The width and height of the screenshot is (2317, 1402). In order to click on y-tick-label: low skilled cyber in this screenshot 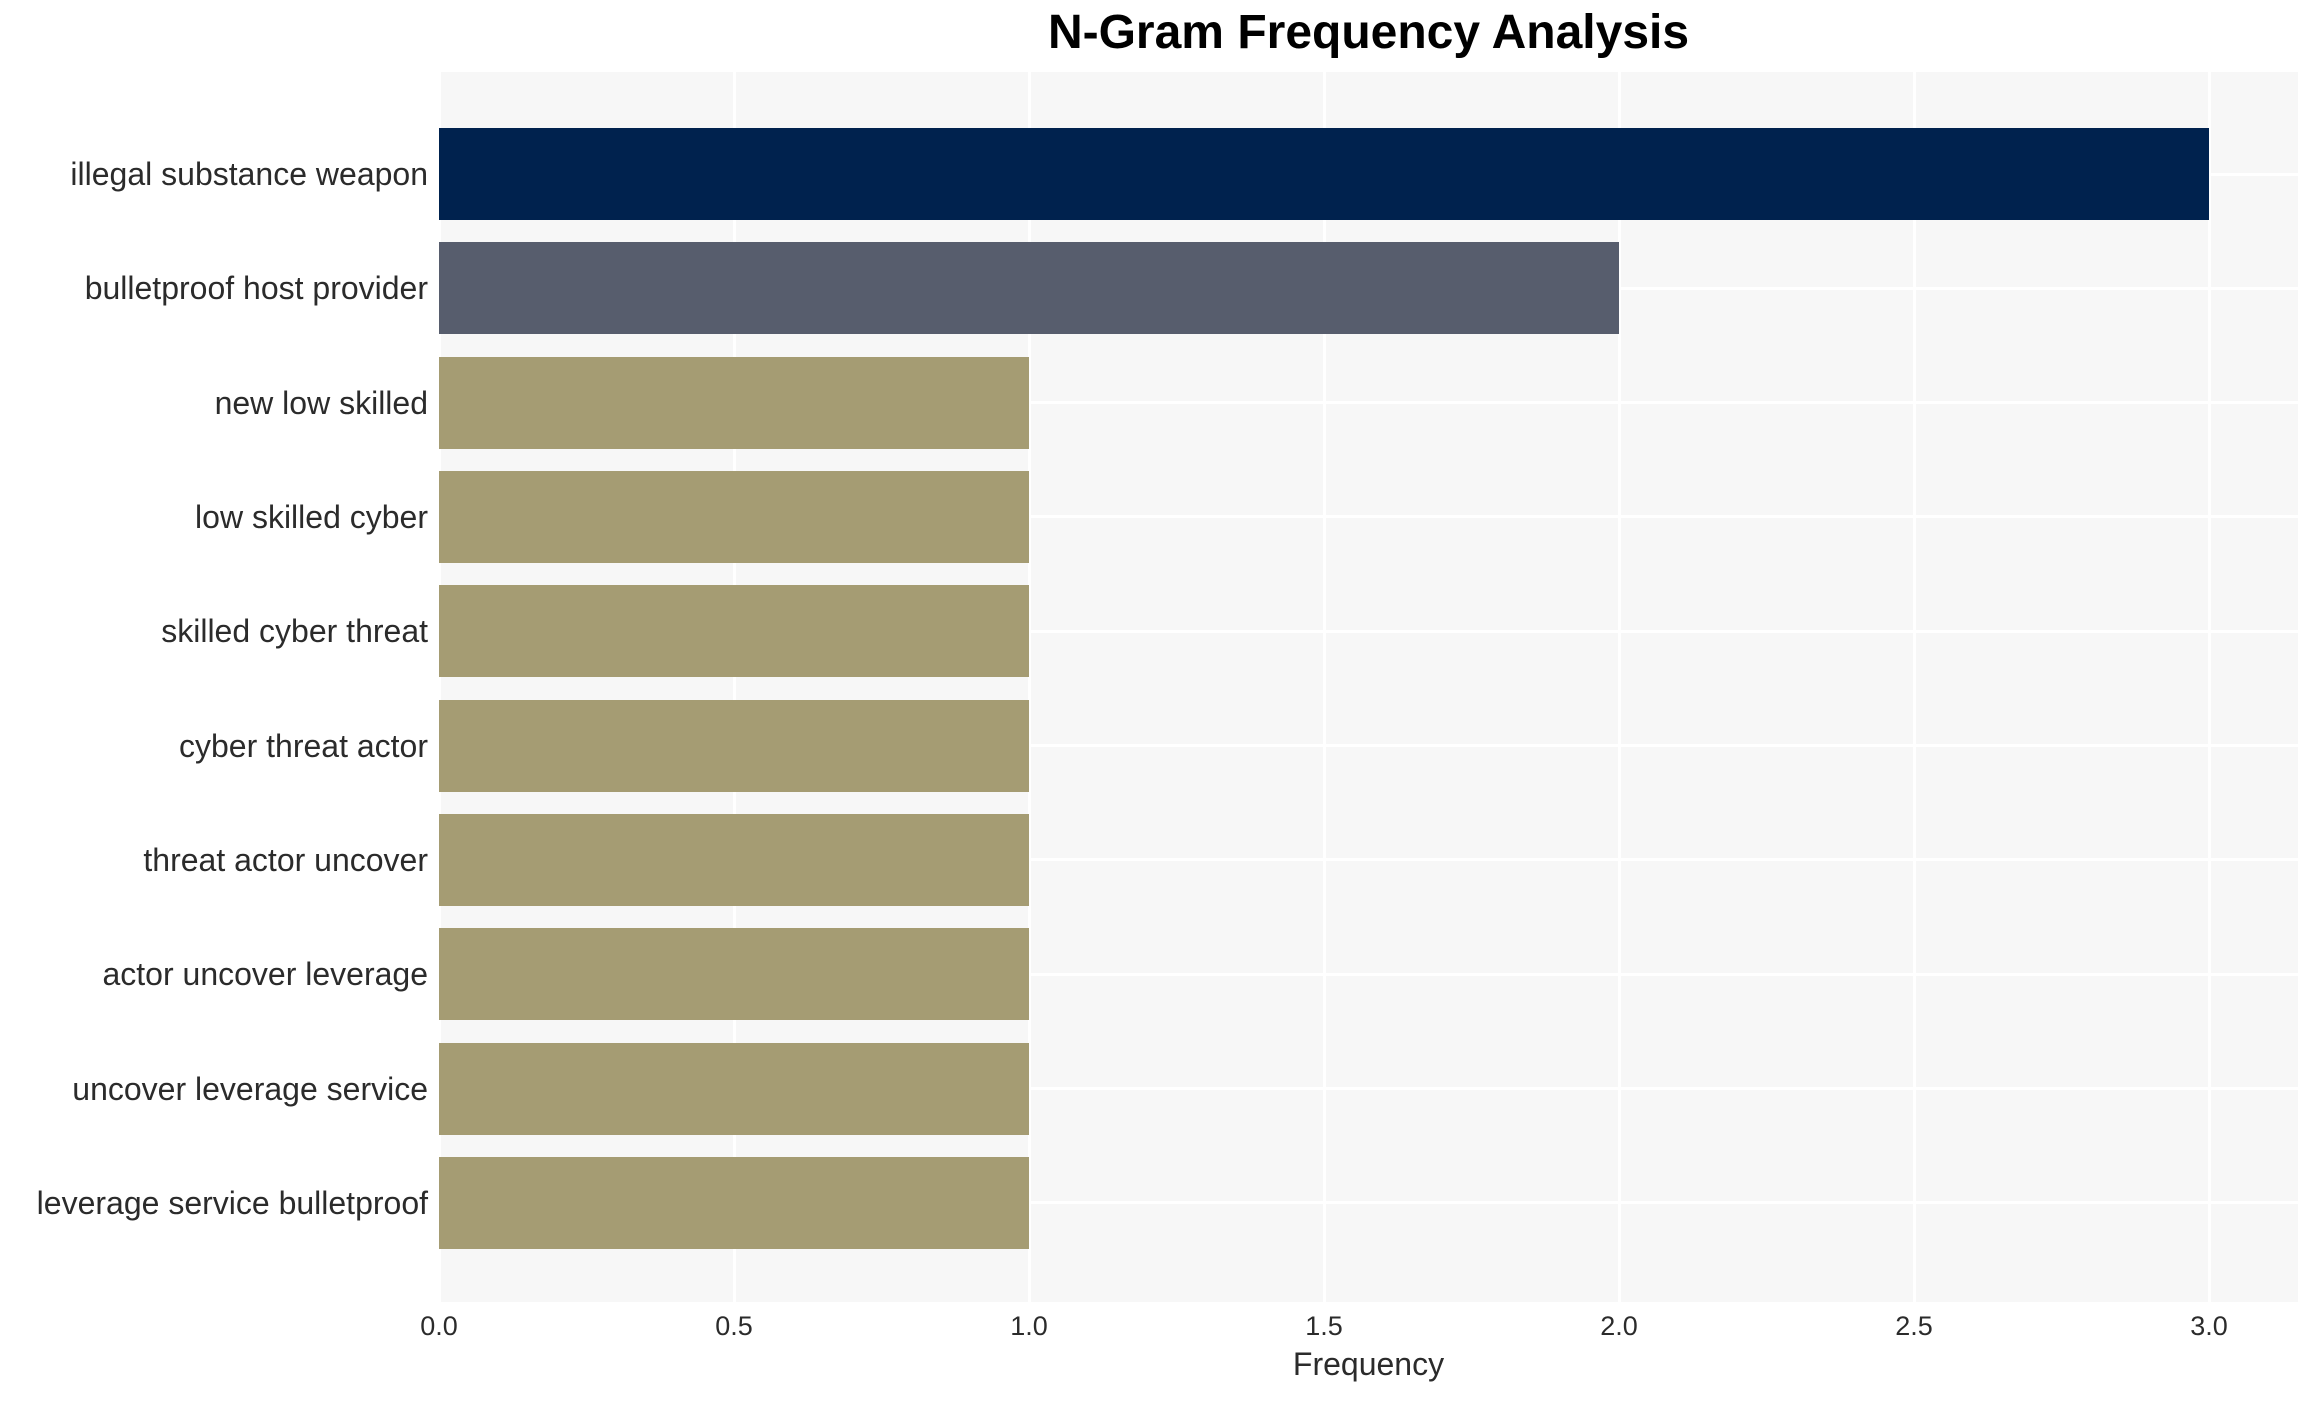, I will do `click(311, 516)`.